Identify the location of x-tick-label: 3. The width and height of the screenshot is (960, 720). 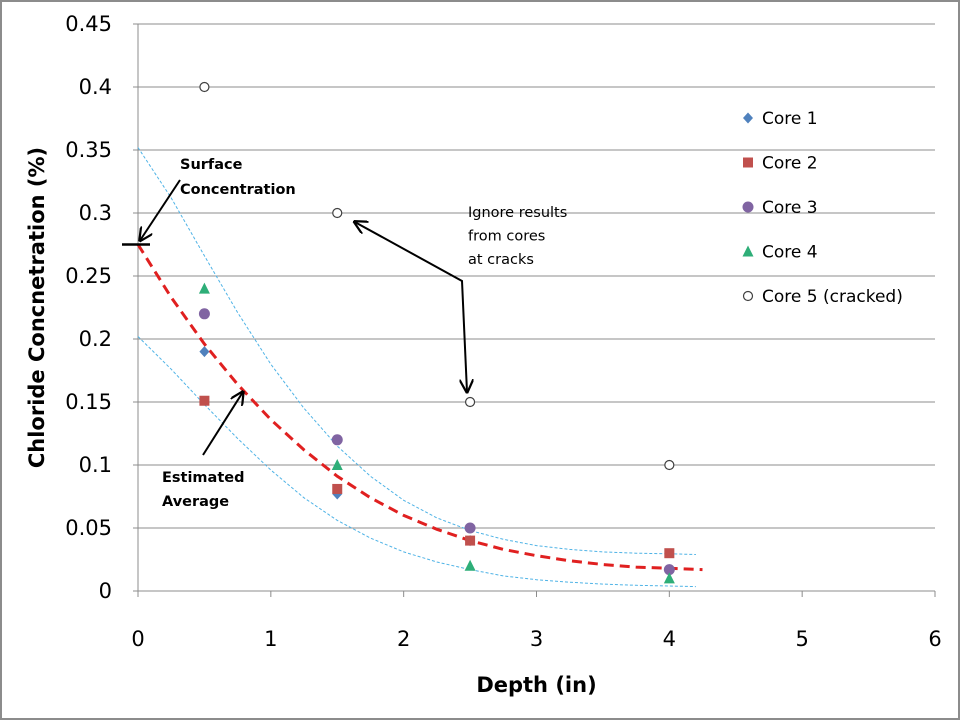
(536, 639).